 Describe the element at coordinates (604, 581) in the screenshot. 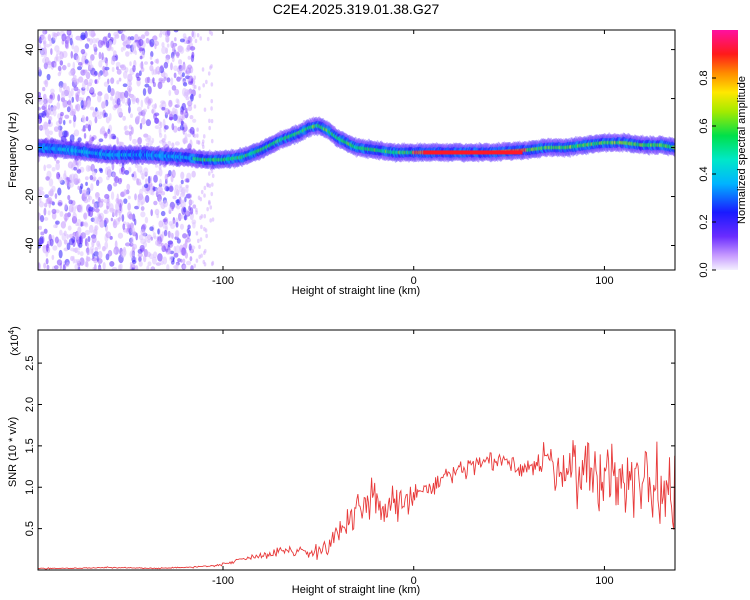

I see `snr-xtick-label: 100` at that location.